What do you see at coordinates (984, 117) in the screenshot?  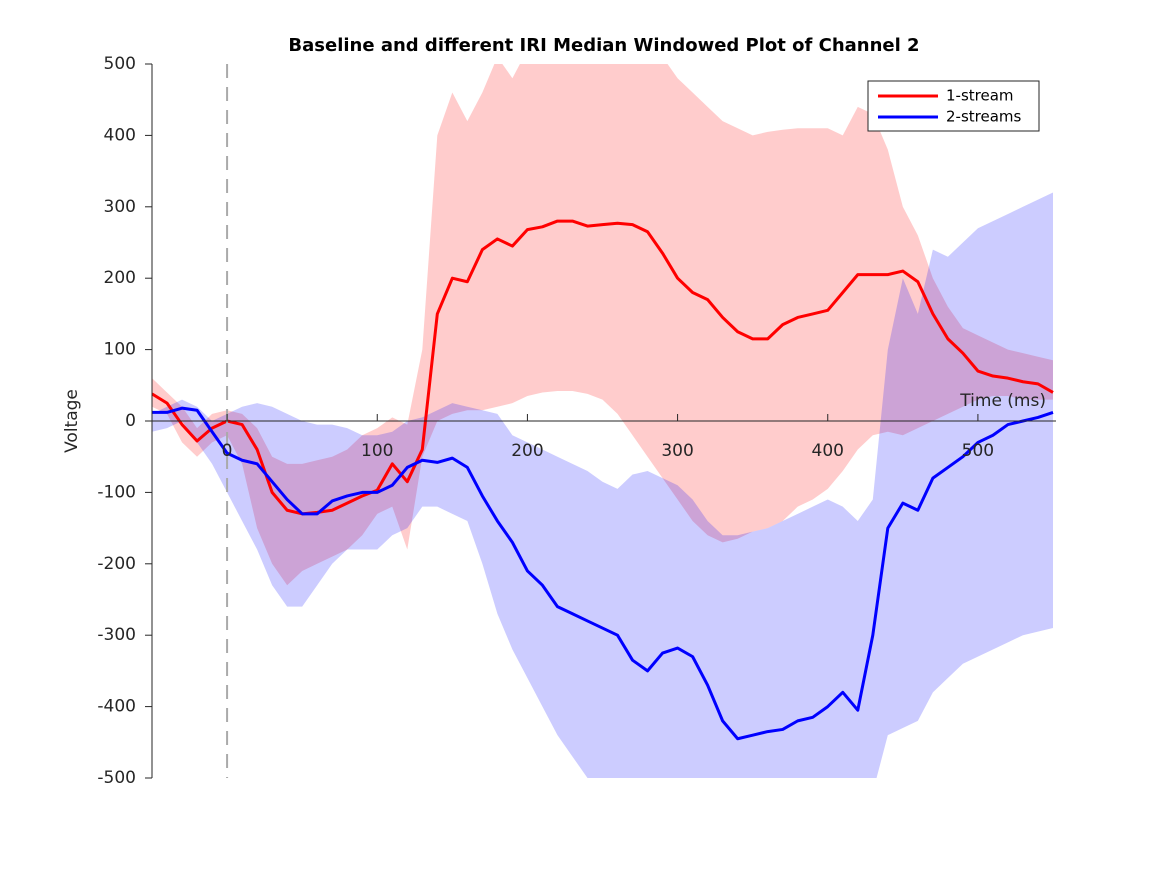 I see `legend-label: 2-streams` at bounding box center [984, 117].